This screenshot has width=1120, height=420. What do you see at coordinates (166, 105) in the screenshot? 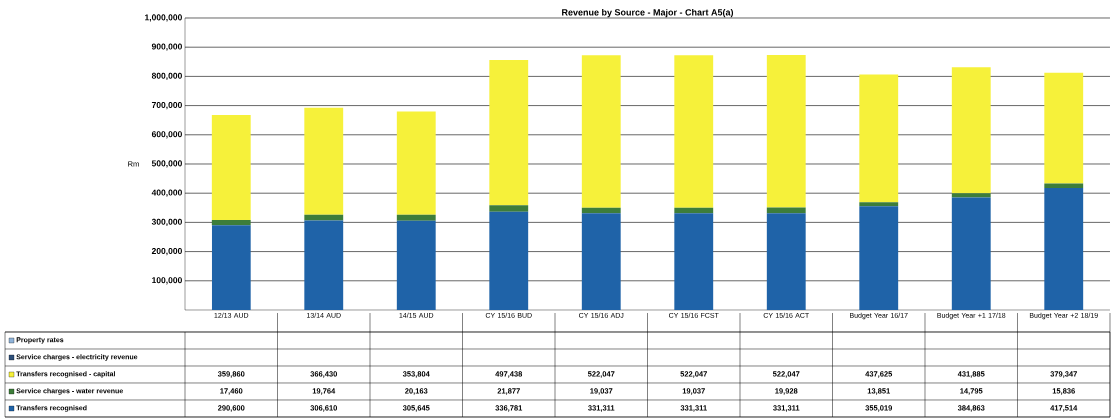
I see `y-tick-label: 700,000` at bounding box center [166, 105].